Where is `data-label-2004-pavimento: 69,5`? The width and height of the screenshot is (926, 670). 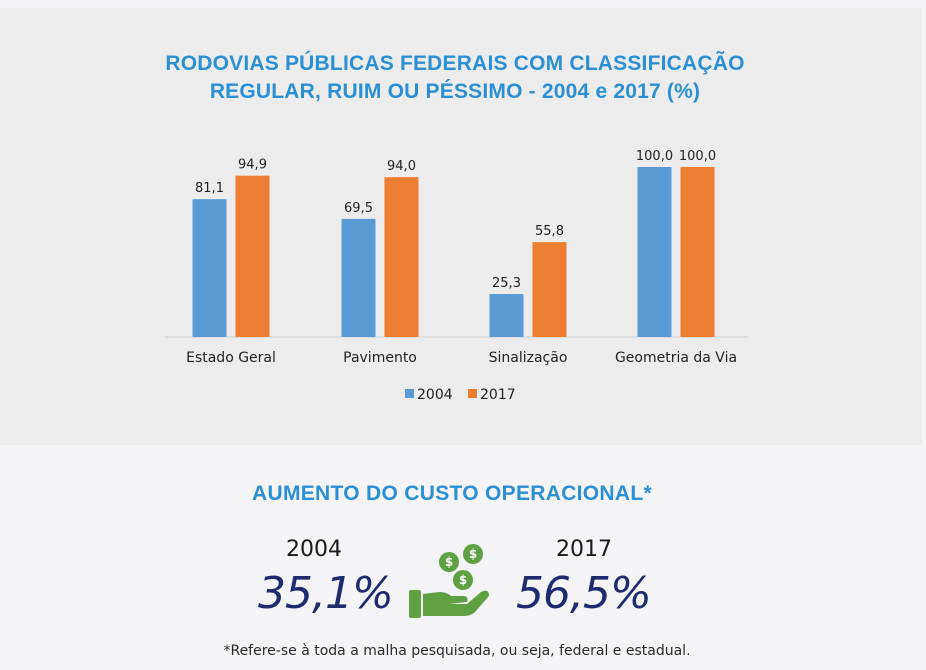
data-label-2004-pavimento: 69,5 is located at coordinates (358, 208).